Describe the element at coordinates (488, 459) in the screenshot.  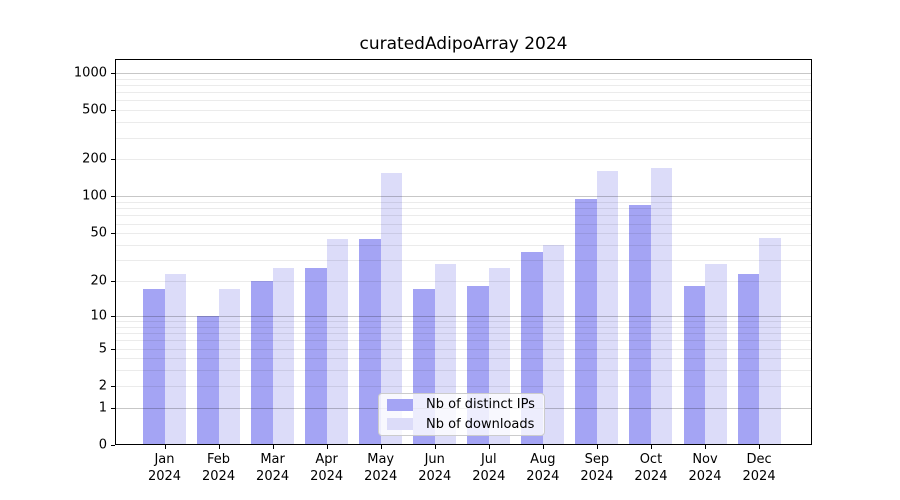
I see `x-tick-month: Jul` at that location.